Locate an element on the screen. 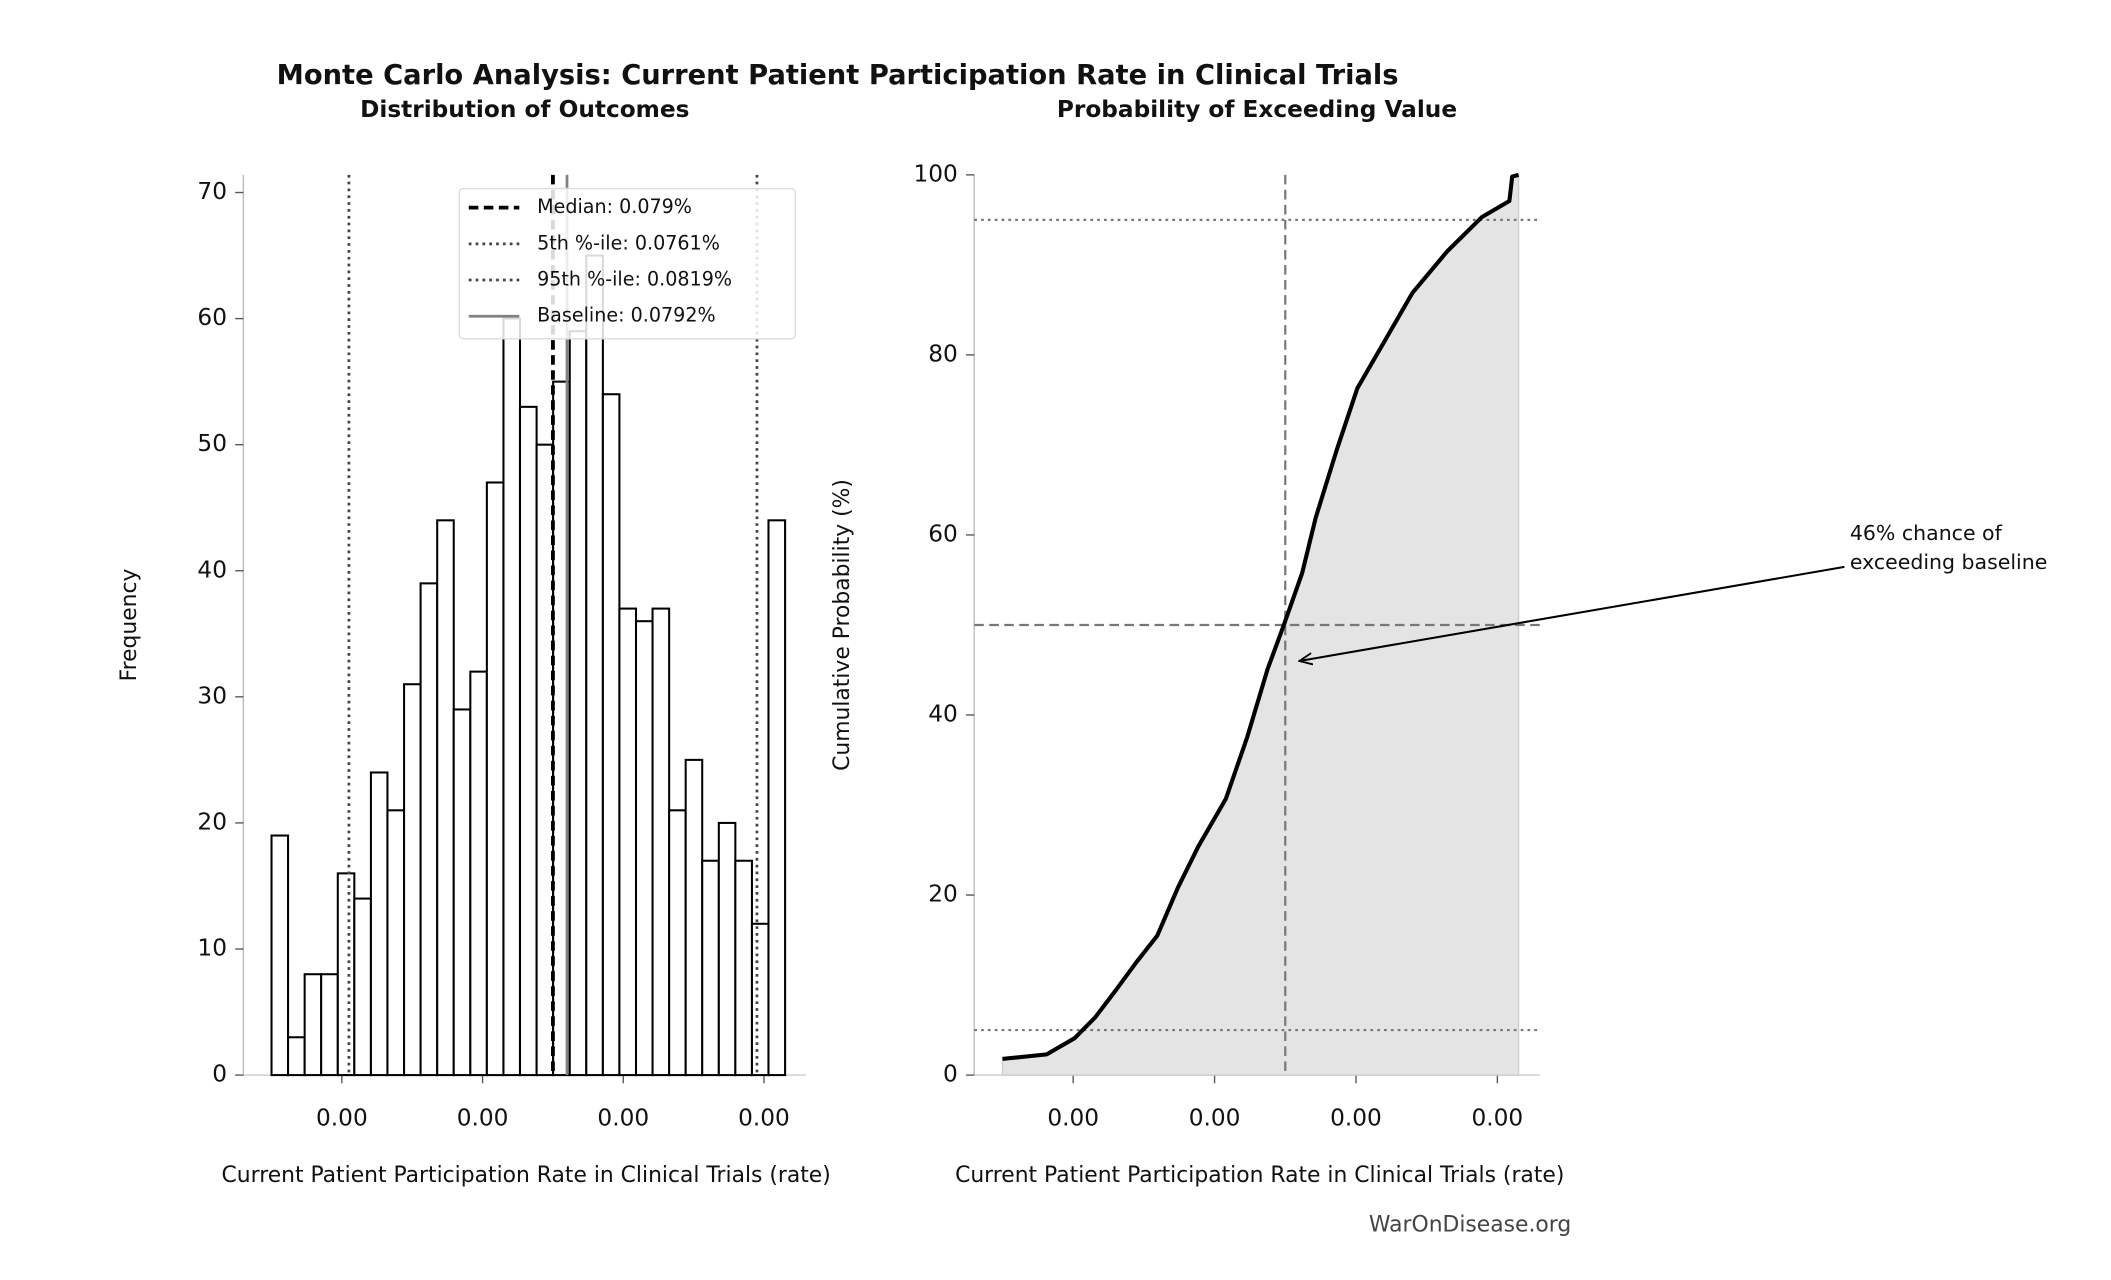 Image resolution: width=2111 pixels, height=1280 pixels. legend-label: 95th %-ile: 0.0819% is located at coordinates (634, 279).